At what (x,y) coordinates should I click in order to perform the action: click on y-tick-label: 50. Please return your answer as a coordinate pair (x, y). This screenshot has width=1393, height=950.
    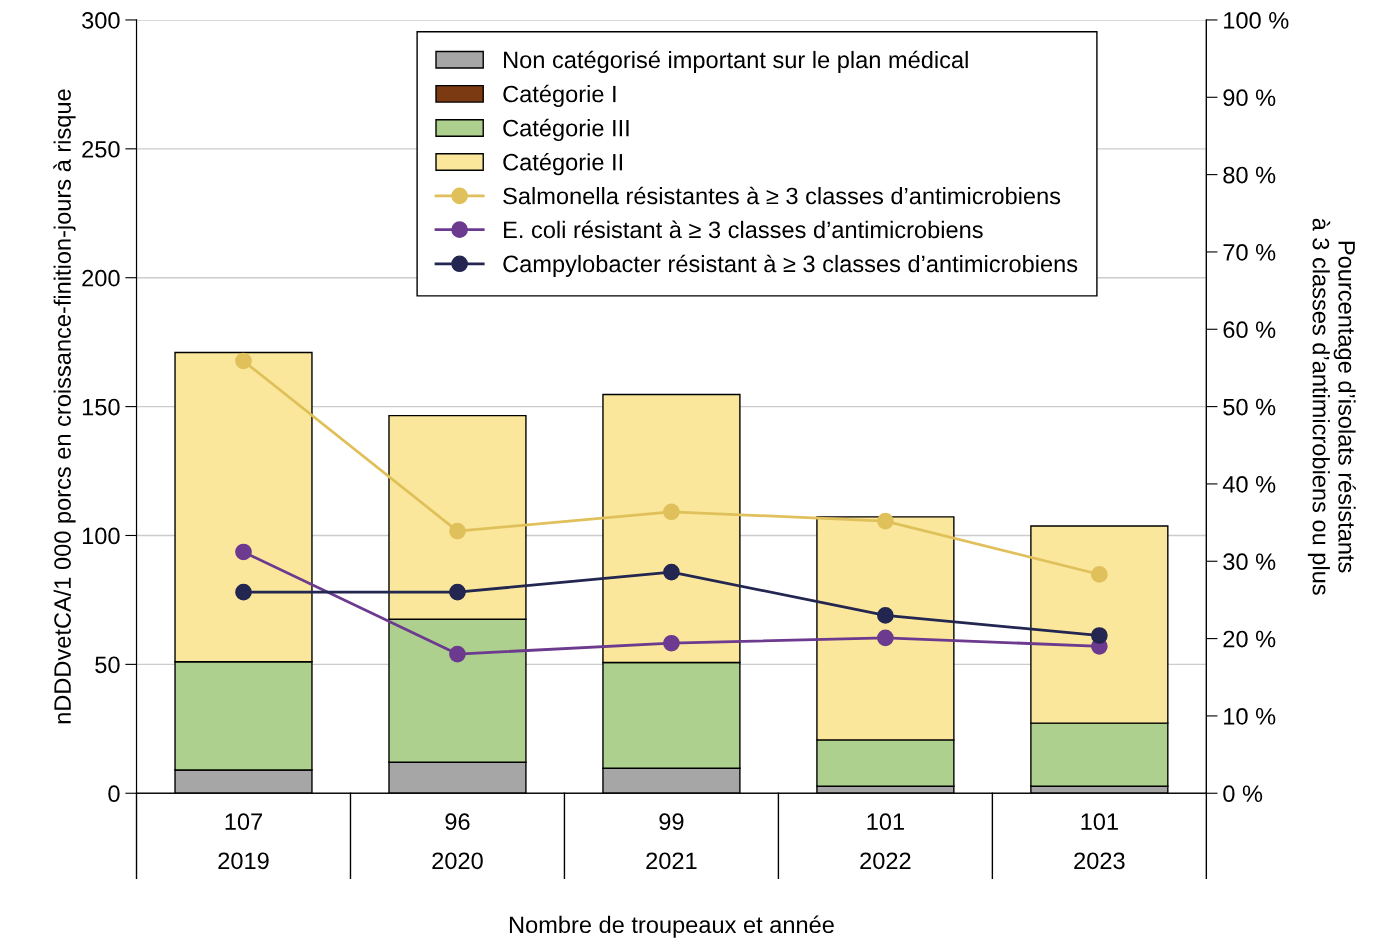
    Looking at the image, I should click on (107, 665).